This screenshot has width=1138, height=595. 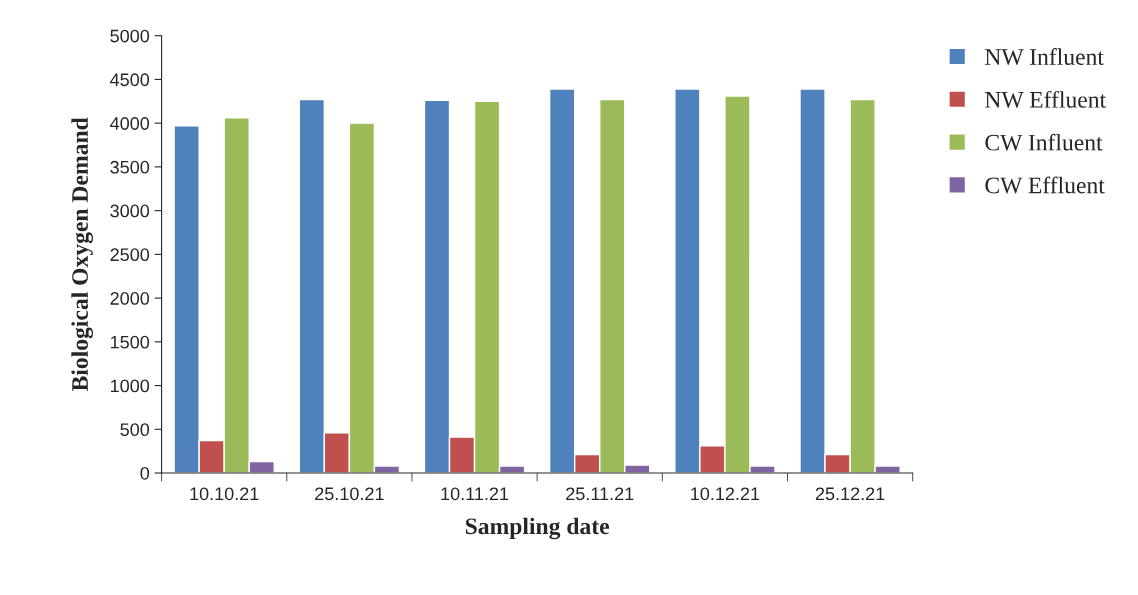 What do you see at coordinates (130, 80) in the screenshot?
I see `y-tick-label: 4500` at bounding box center [130, 80].